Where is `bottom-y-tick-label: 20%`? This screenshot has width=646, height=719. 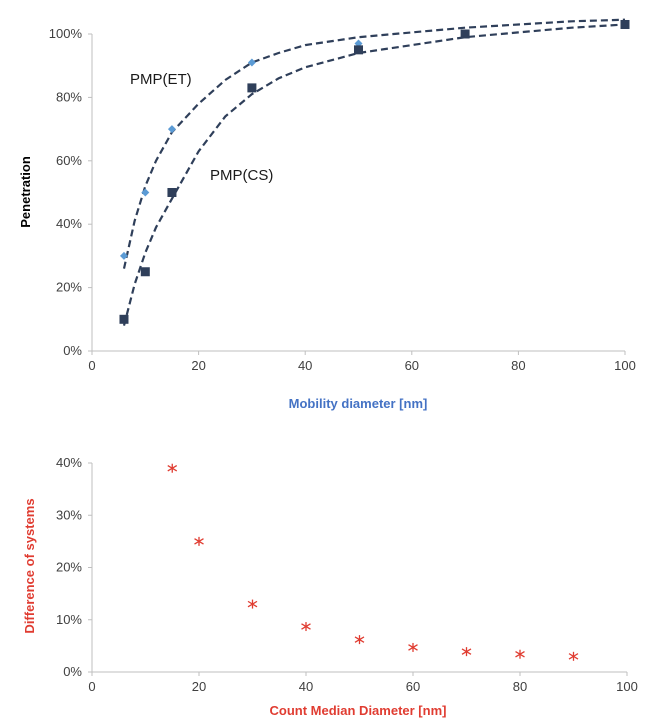 bottom-y-tick-label: 20% is located at coordinates (69, 567).